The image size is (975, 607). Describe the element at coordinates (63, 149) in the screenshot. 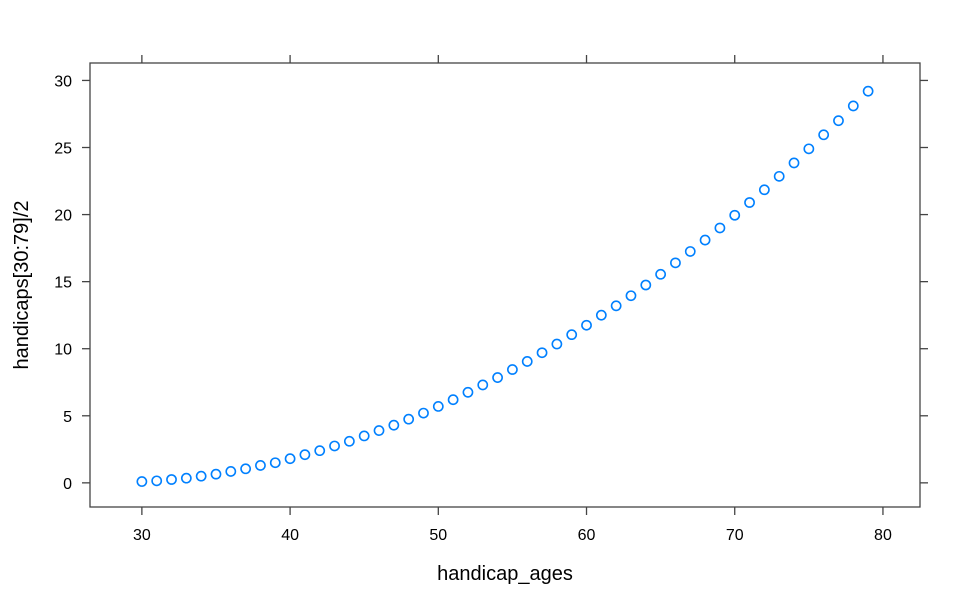

I see `y-tick-label: 25` at that location.